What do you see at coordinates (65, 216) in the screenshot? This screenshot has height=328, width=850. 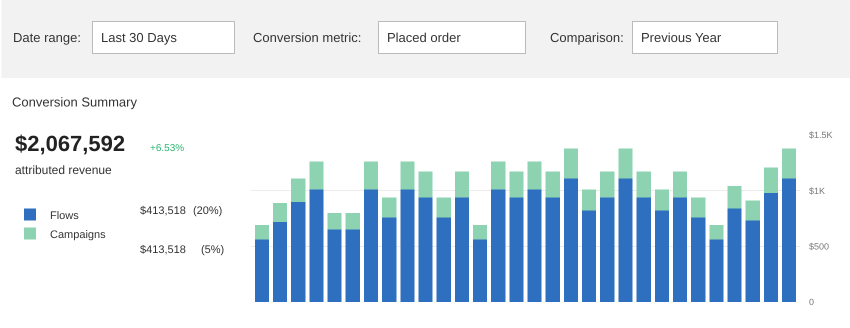 I see `legend-label: Flows` at bounding box center [65, 216].